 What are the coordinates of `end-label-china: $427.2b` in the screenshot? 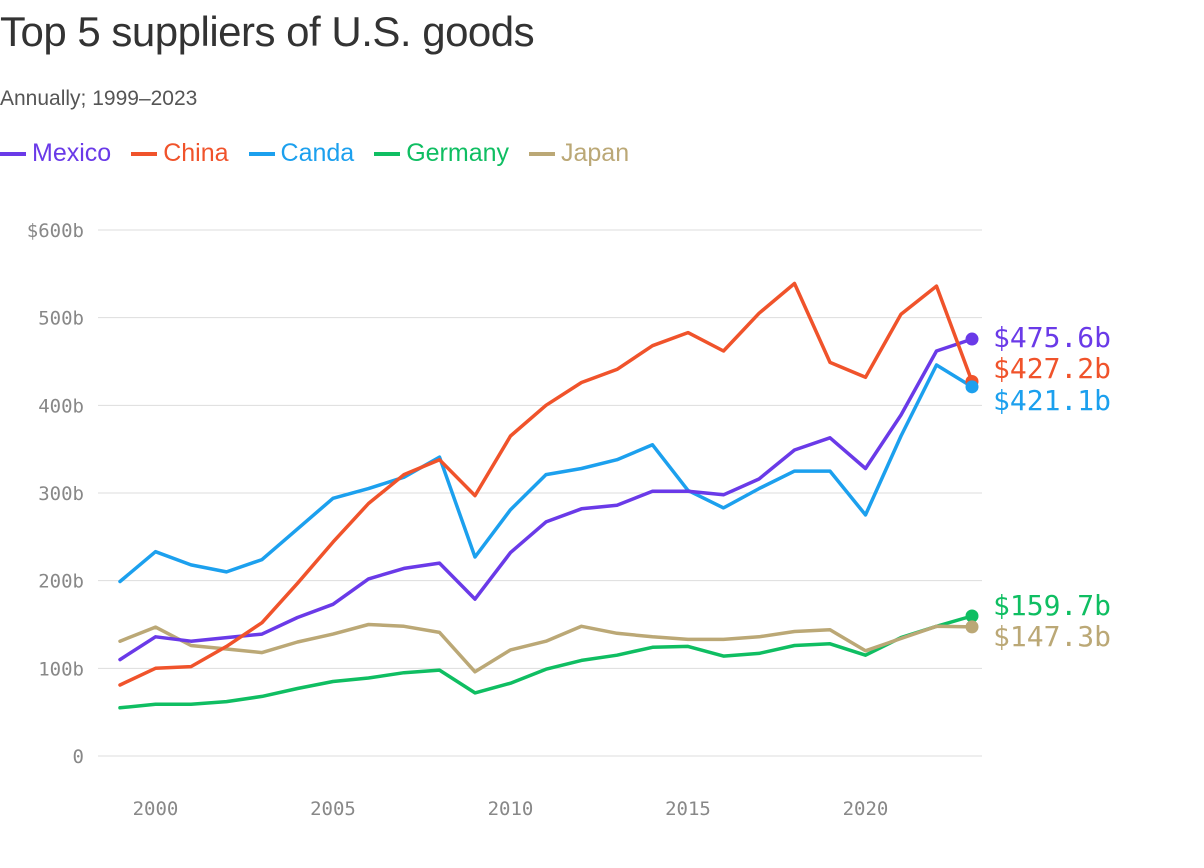 It's located at (1052, 368).